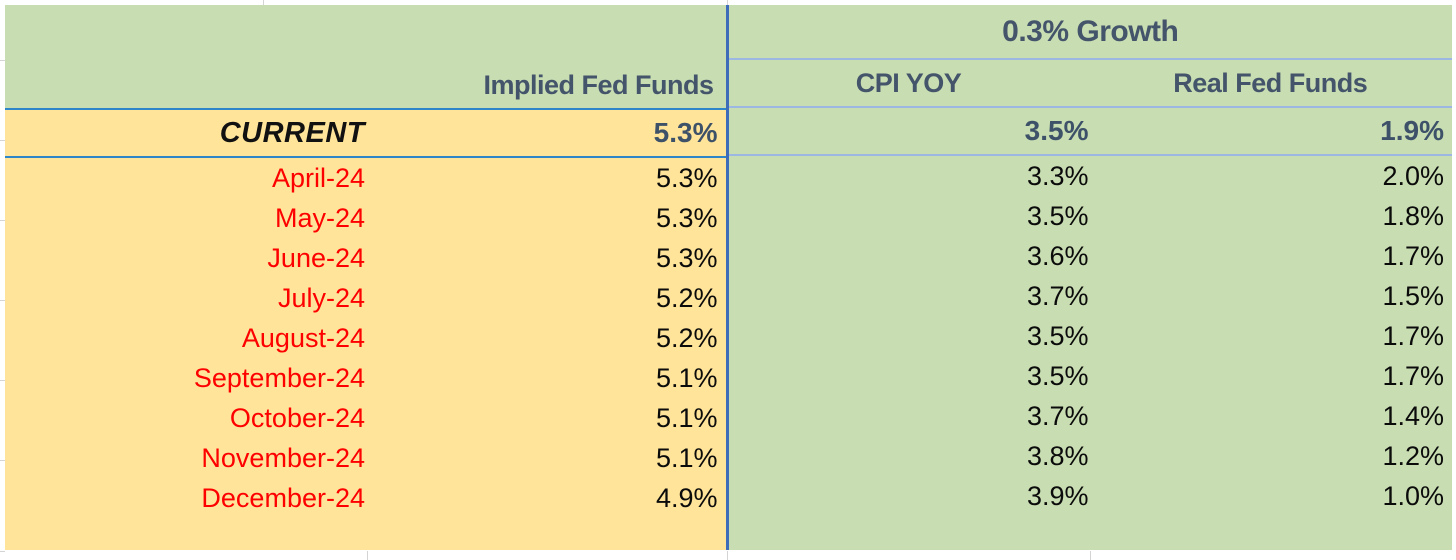  What do you see at coordinates (365, 298) in the screenshot?
I see `table-row: July-24 5.2%` at bounding box center [365, 298].